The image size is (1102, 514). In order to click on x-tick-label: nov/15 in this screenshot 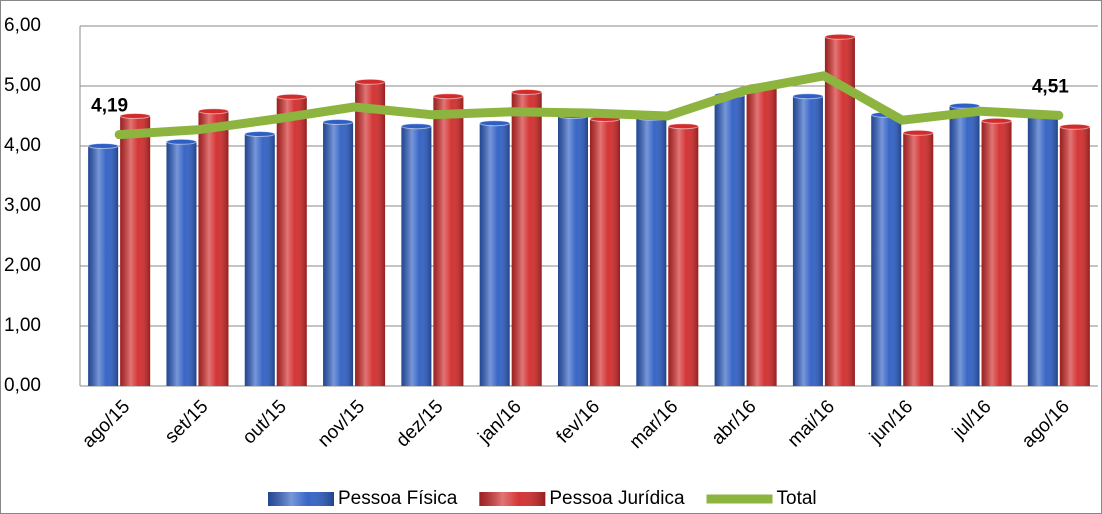, I will do `click(341, 423)`.